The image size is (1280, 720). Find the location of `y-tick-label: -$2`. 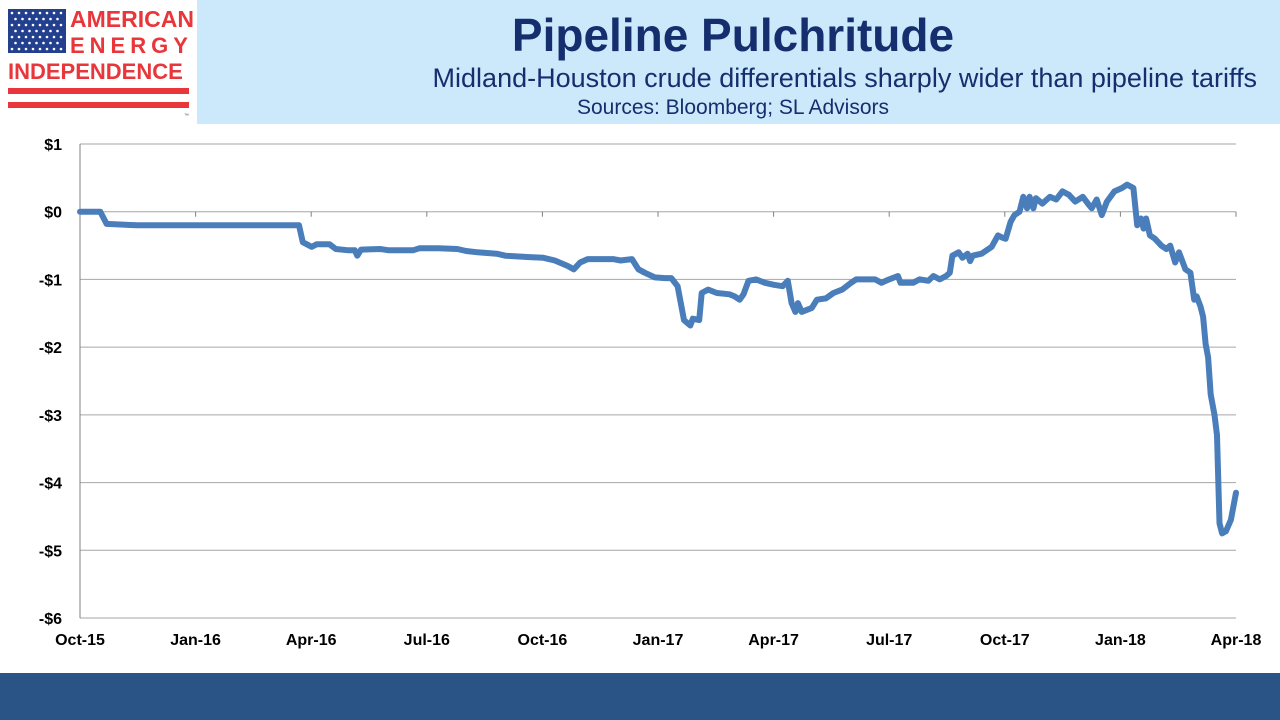

y-tick-label: -$2 is located at coordinates (50, 348).